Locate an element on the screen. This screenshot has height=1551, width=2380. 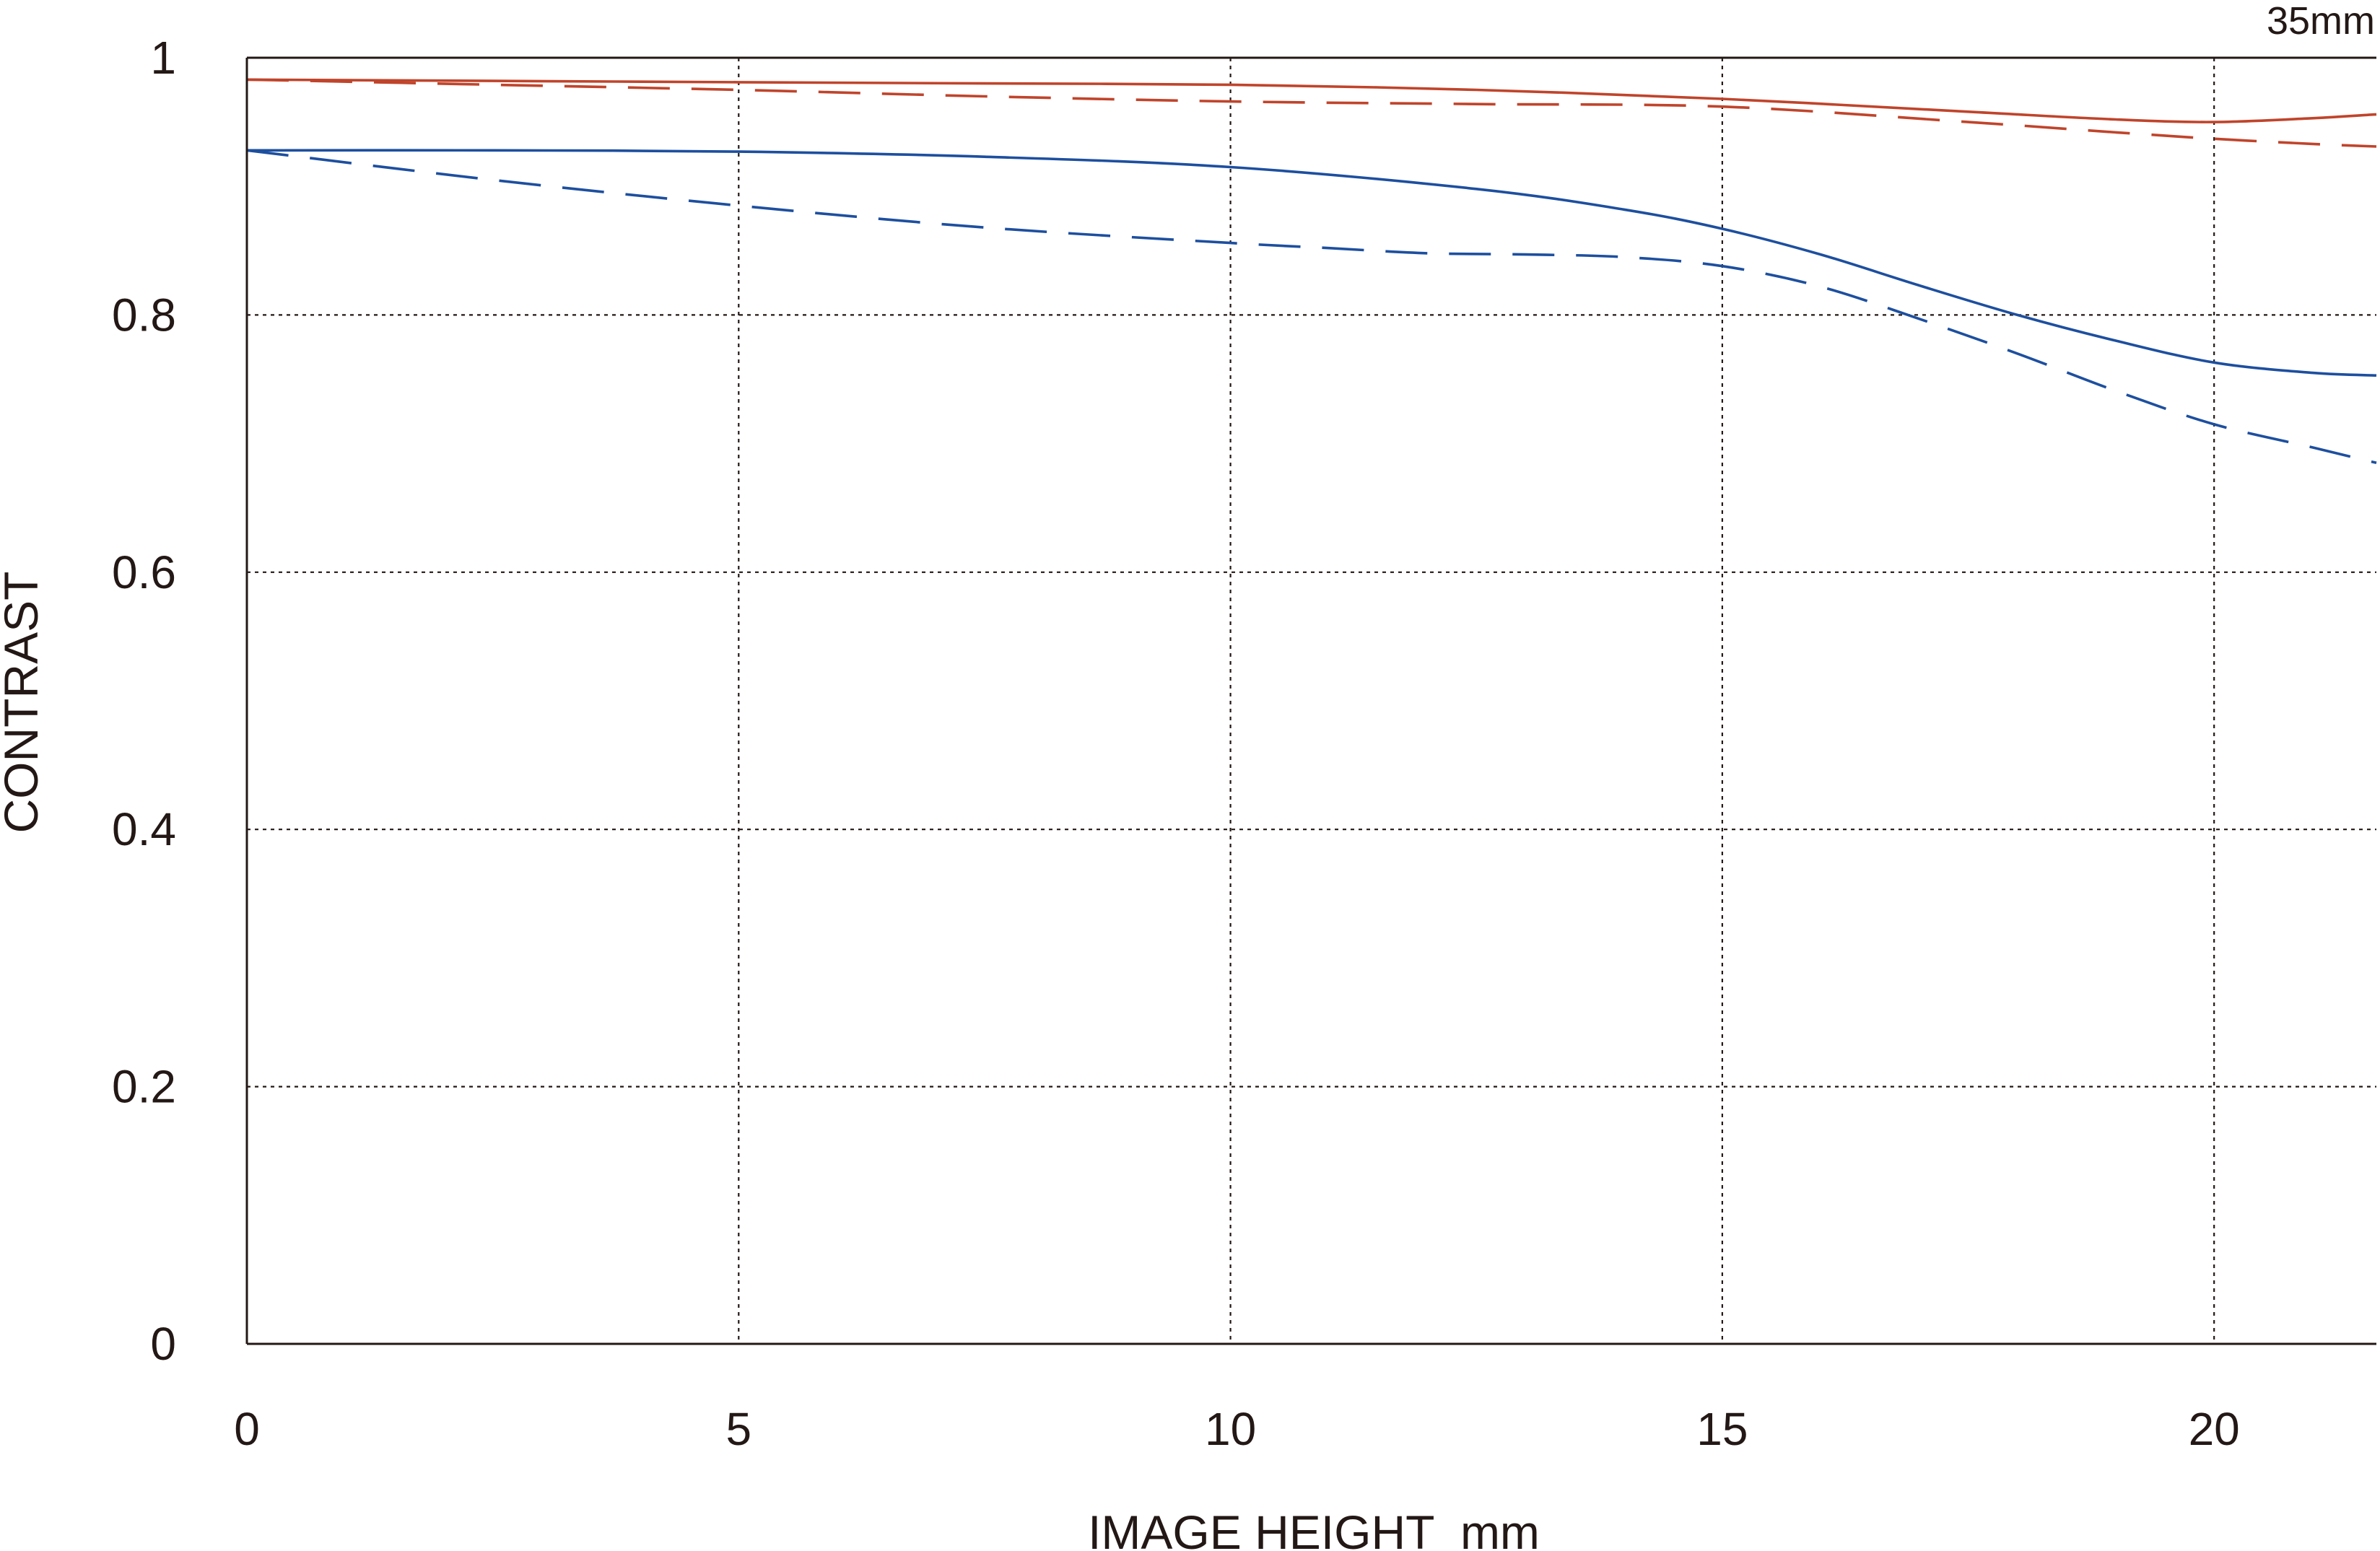
series-line-3-solid is located at coordinates (1311, 263).